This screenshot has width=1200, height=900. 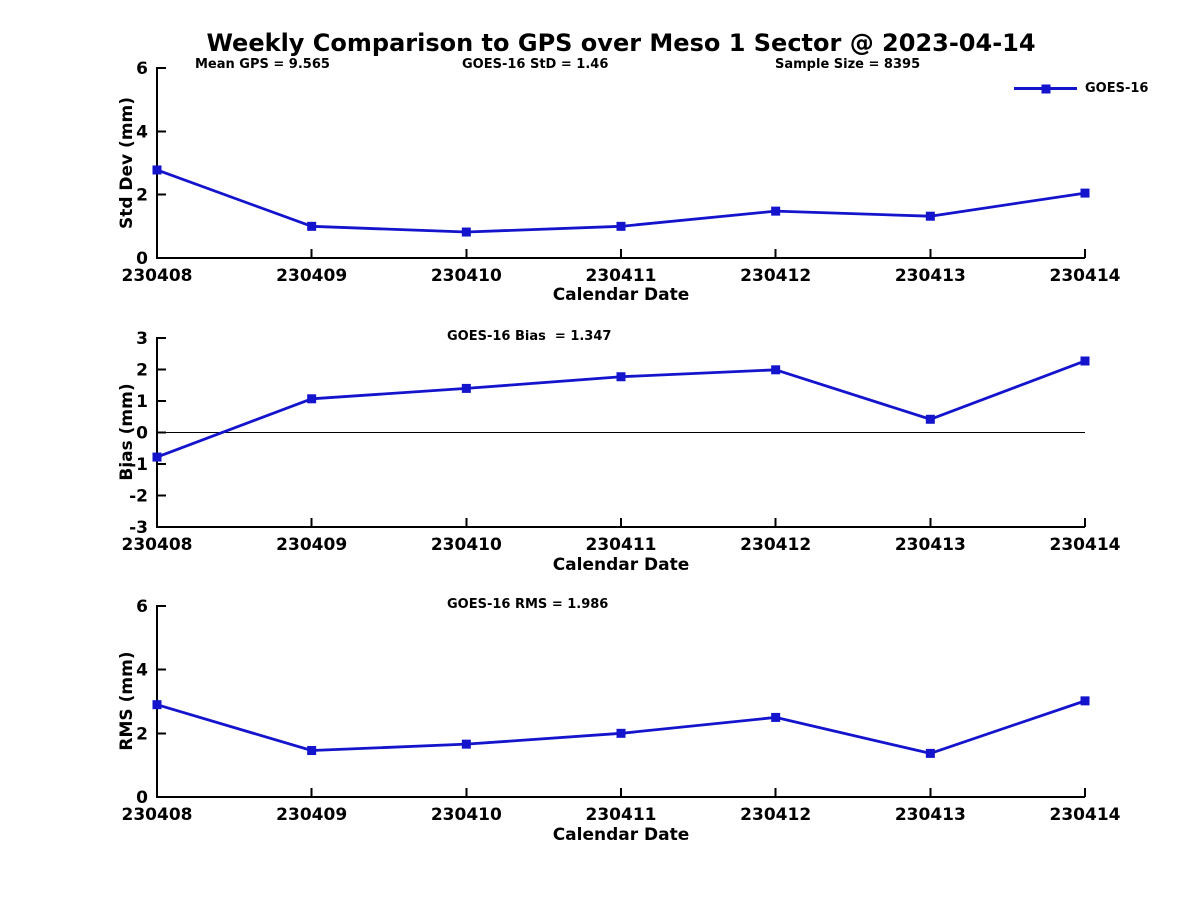 I want to click on y-tick-label: 3, so click(x=142, y=339).